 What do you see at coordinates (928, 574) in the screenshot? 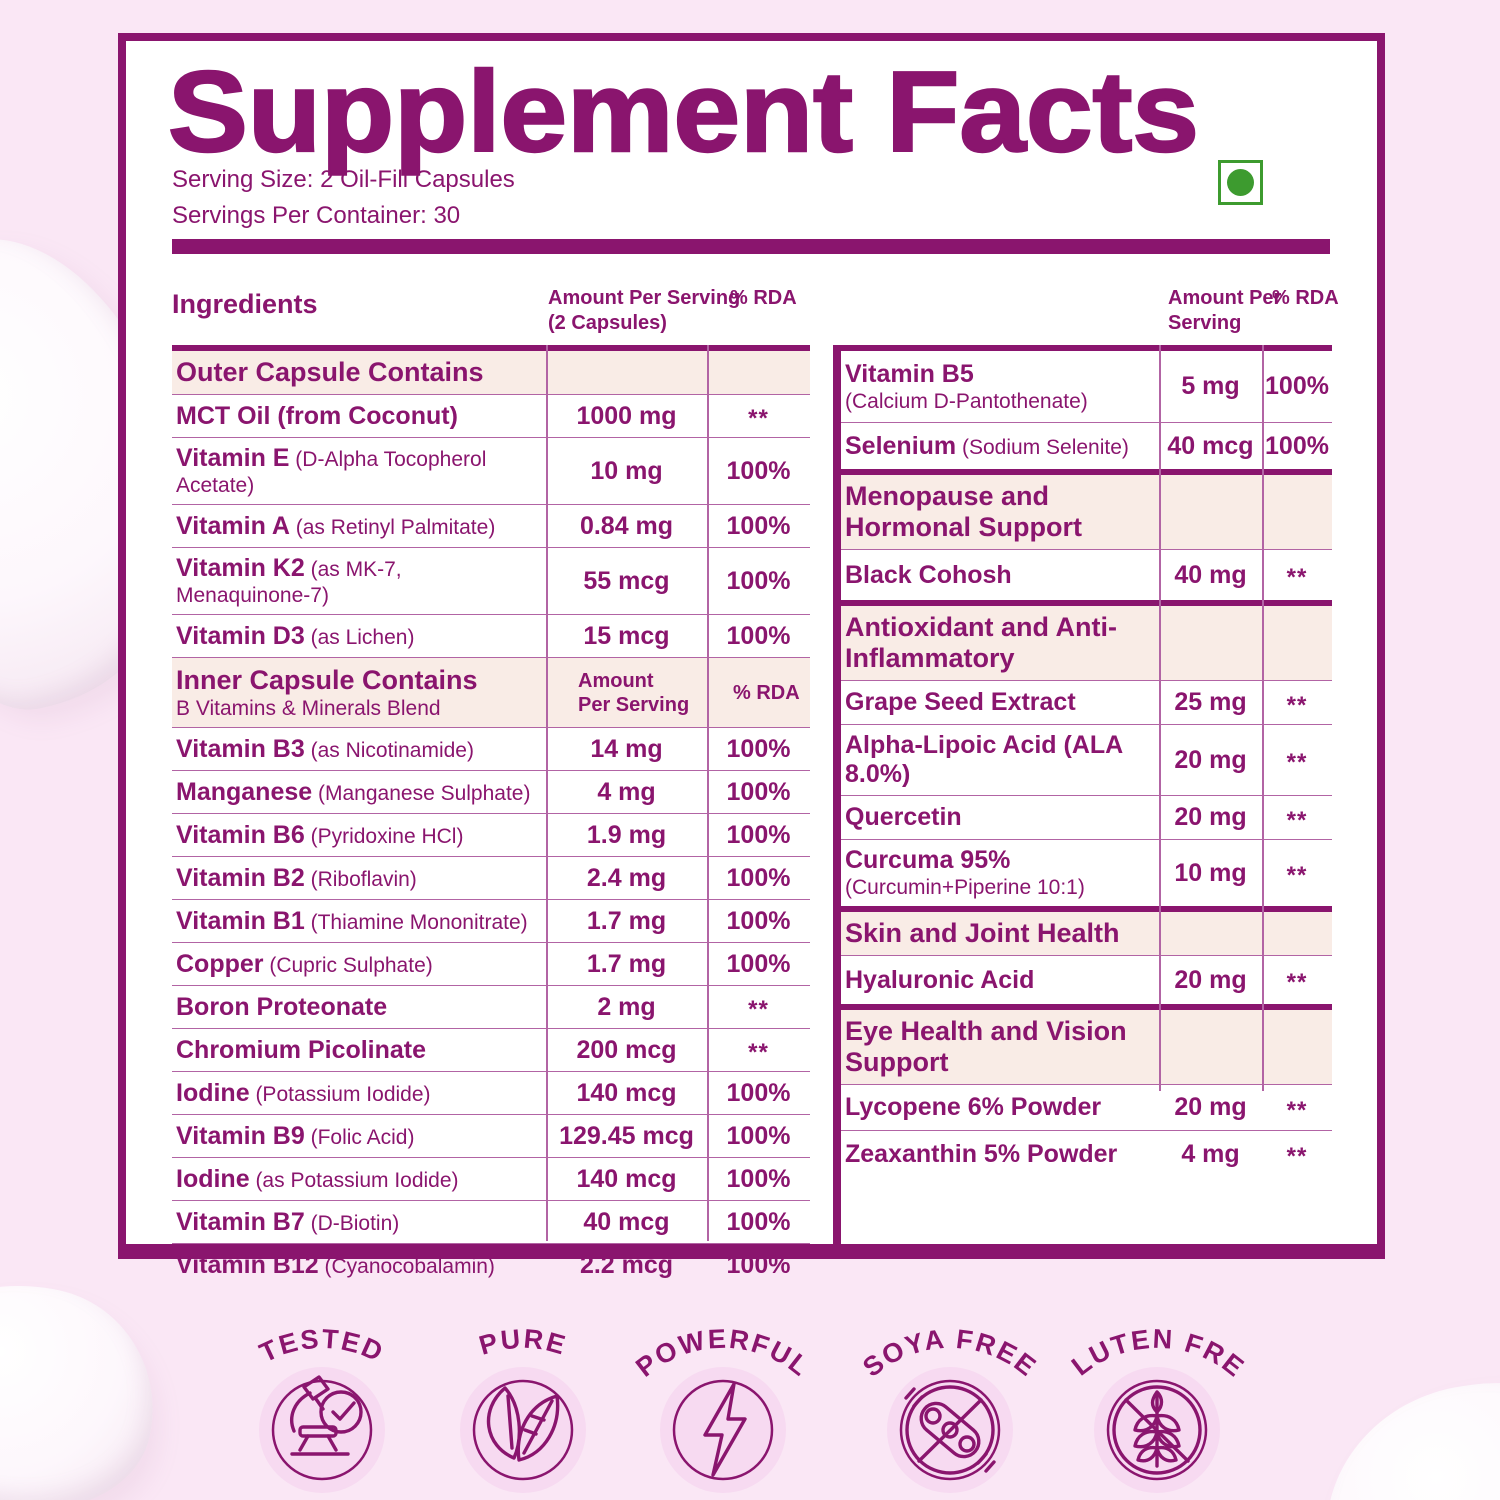
I see `ingredient-name: Black Cohosh` at bounding box center [928, 574].